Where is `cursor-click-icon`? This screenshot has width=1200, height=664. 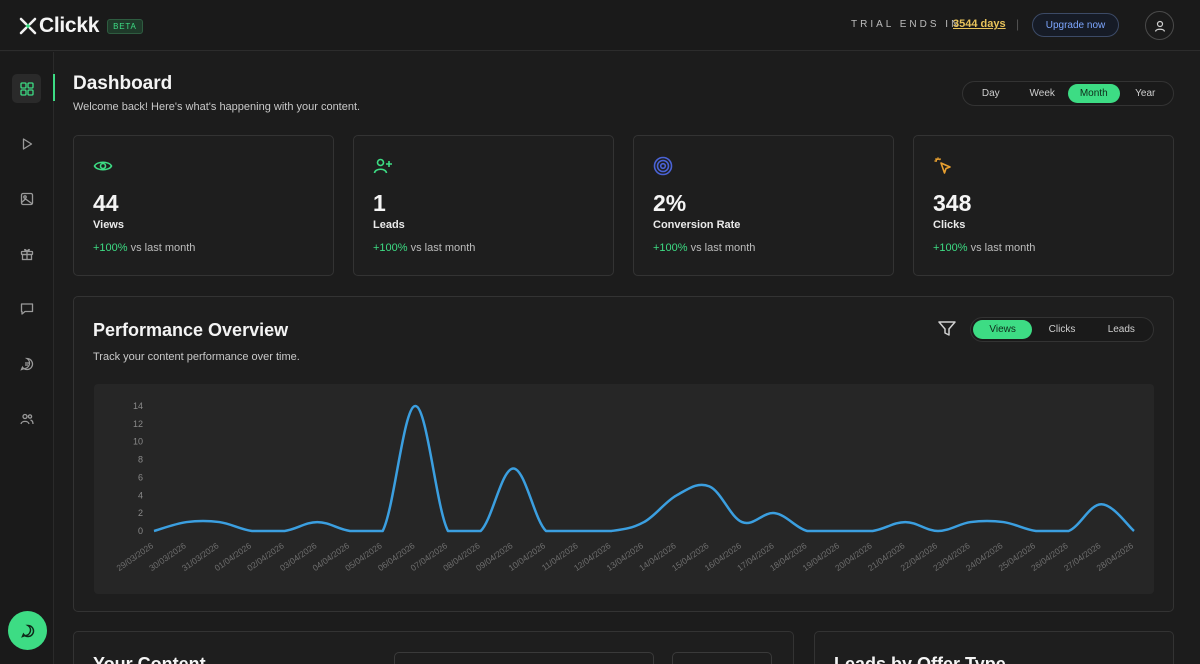
cursor-click-icon is located at coordinates (942, 165).